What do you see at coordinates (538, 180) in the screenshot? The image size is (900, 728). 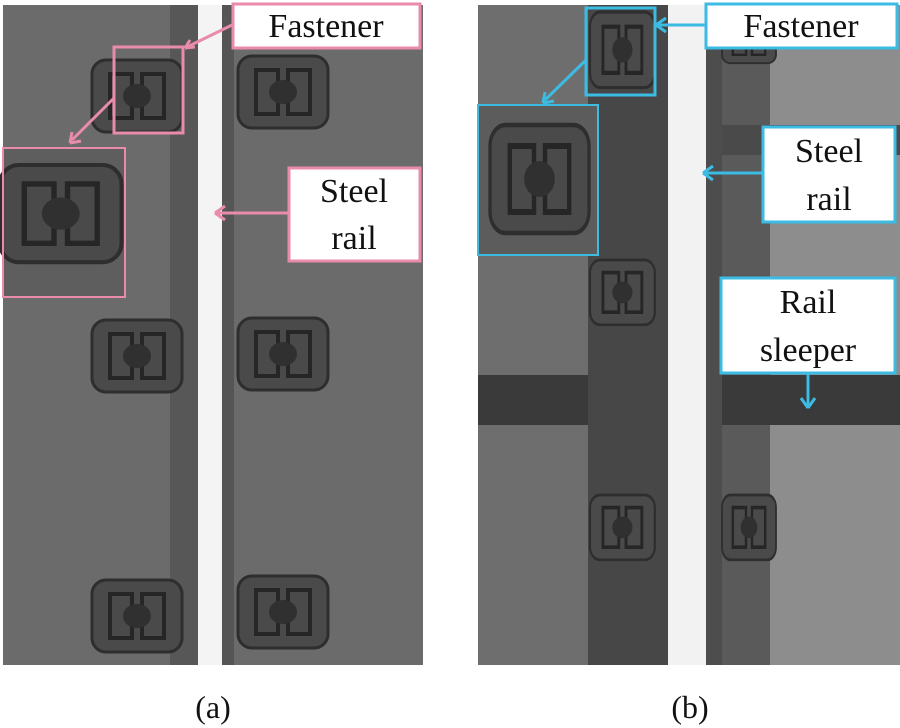 I see `zoomed-fastener-inset-b` at bounding box center [538, 180].